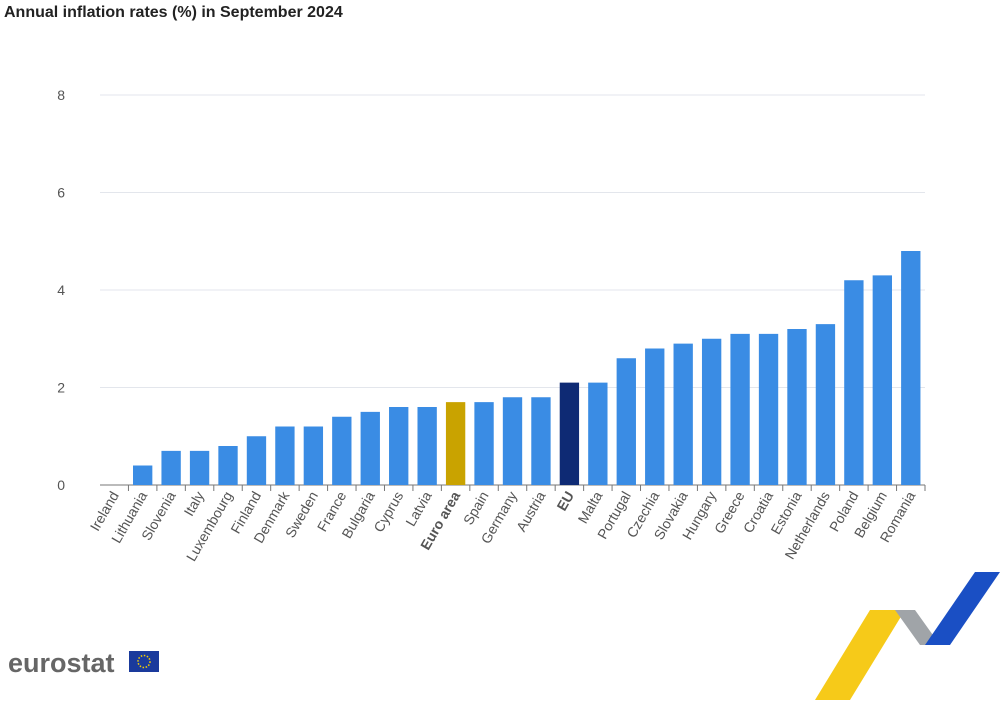 The height and width of the screenshot is (705, 1000). I want to click on y-tick-label: 2, so click(61, 388).